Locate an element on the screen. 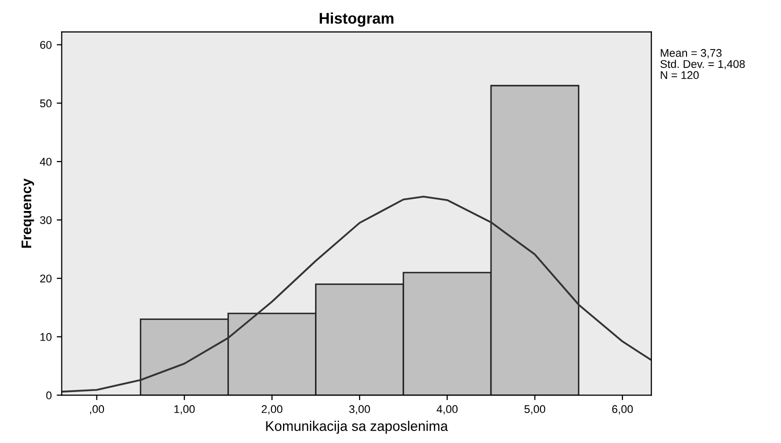 The width and height of the screenshot is (781, 443). x-axis-title: Komunikacija sa zaposlenima is located at coordinates (357, 427).